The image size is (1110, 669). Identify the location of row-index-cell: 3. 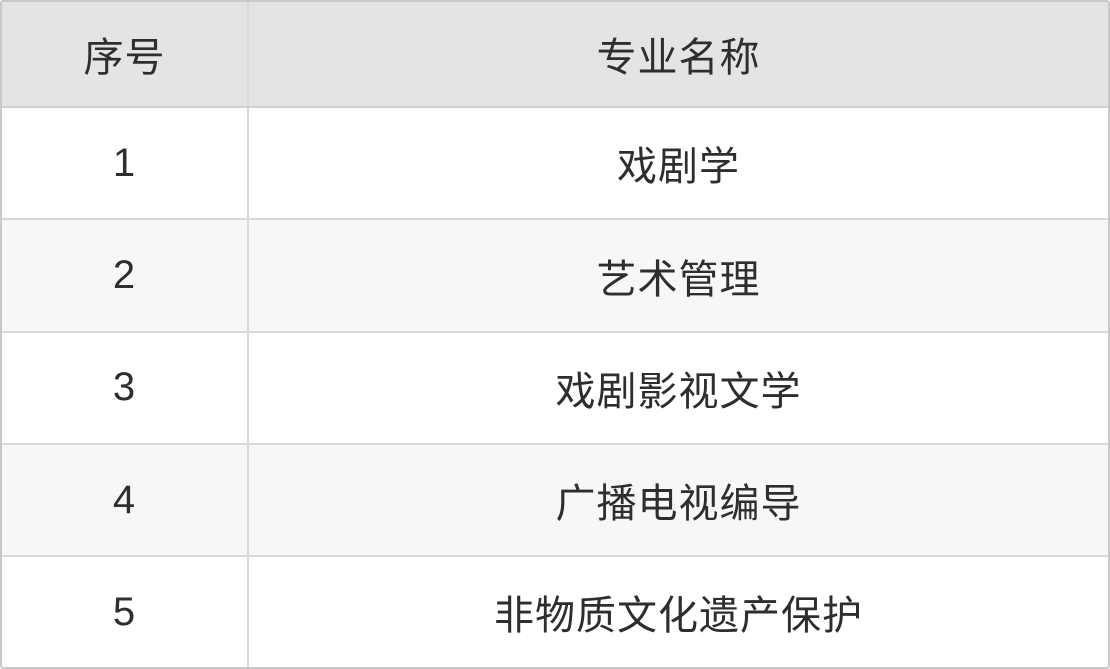
(125, 388).